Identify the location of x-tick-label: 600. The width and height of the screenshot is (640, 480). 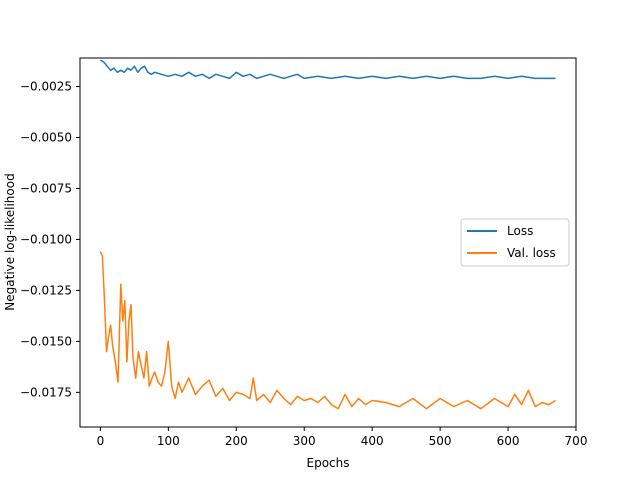
(508, 441).